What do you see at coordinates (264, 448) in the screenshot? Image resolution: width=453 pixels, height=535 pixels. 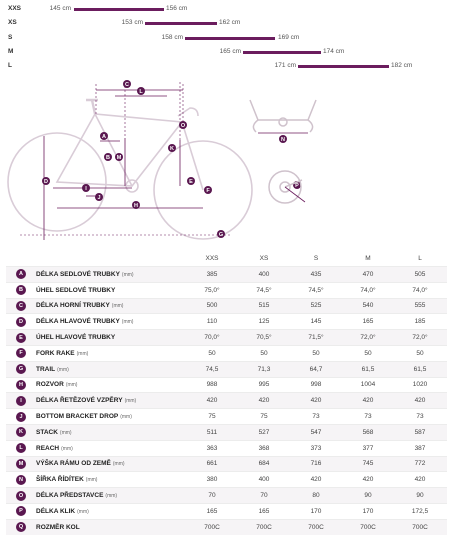 I see `table-cell: 368` at bounding box center [264, 448].